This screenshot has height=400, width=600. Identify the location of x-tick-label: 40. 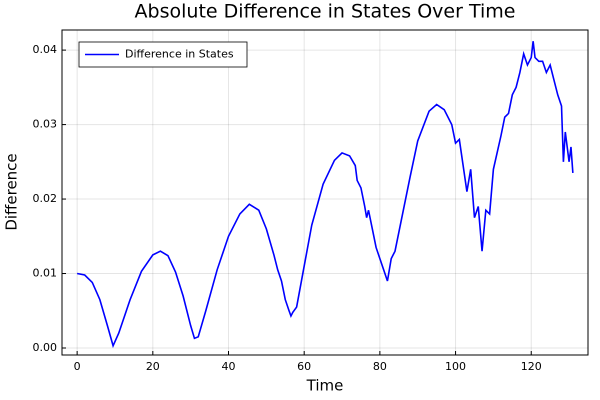
(229, 366).